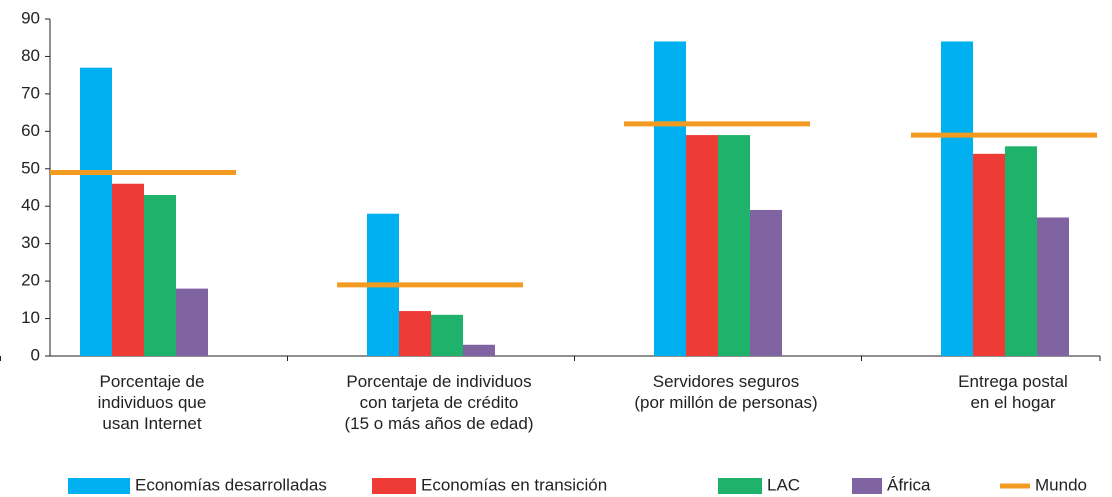 The width and height of the screenshot is (1112, 497). Describe the element at coordinates (909, 484) in the screenshot. I see `legend-label: África` at that location.